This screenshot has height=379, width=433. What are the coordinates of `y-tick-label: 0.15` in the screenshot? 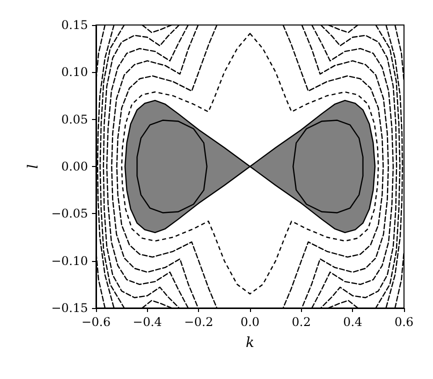 It's located at (74, 25).